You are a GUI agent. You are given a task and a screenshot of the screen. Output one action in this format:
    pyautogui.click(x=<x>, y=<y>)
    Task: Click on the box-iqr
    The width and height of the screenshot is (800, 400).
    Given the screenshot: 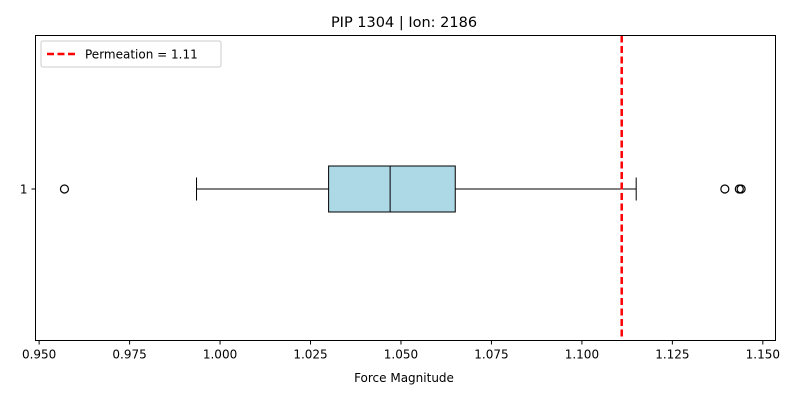 What is the action you would take?
    pyautogui.click(x=392, y=189)
    